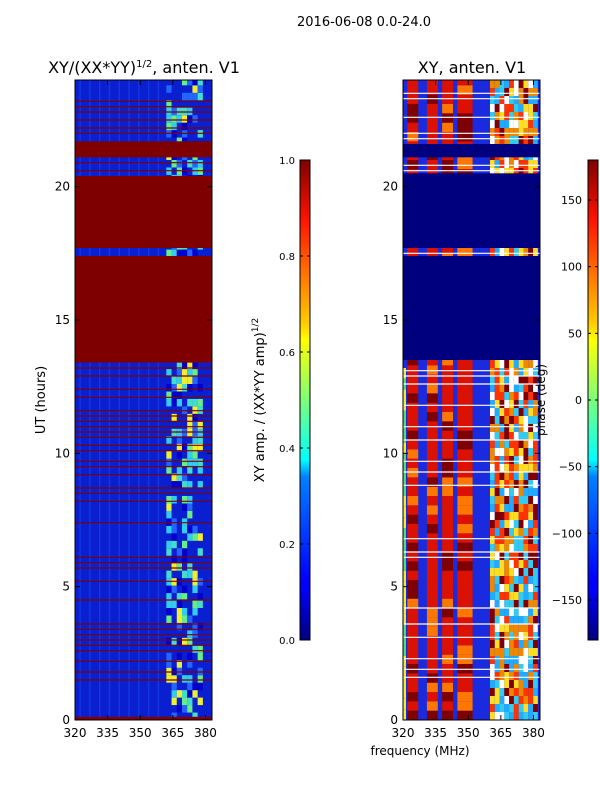 The height and width of the screenshot is (800, 600). Describe the element at coordinates (571, 267) in the screenshot. I see `colorbar-tick-label: 100` at that location.